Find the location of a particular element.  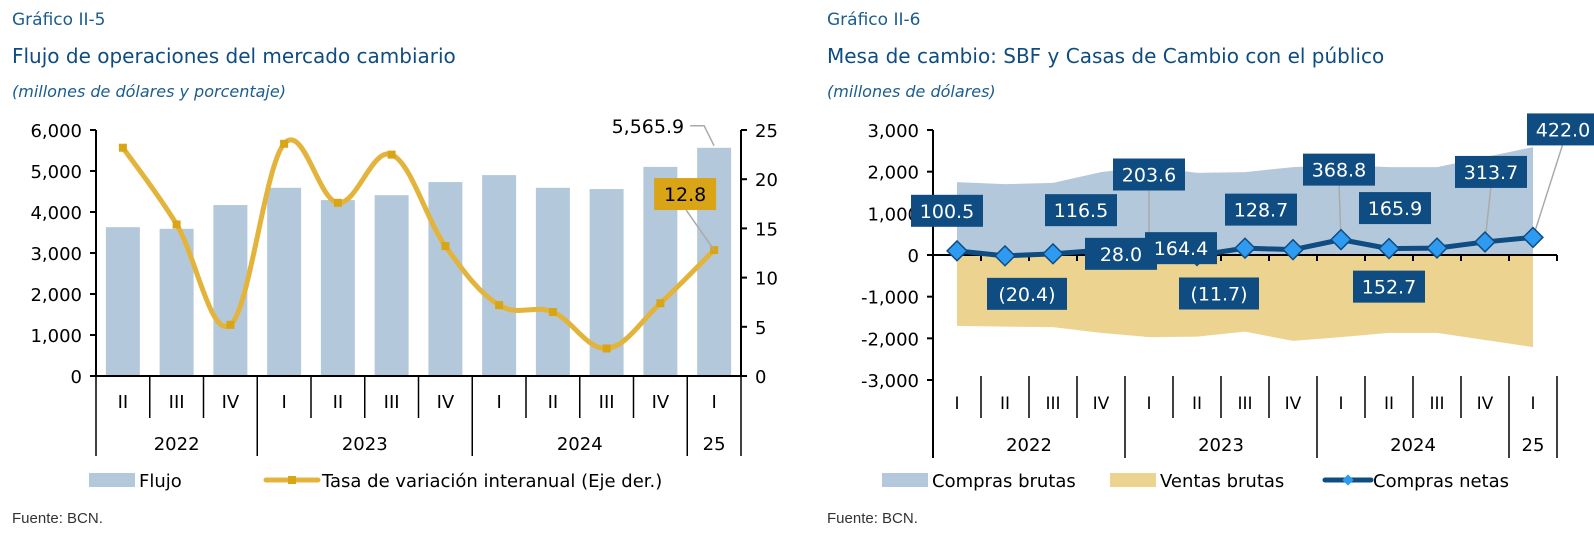

data-label-compras-netas: 128.7 is located at coordinates (1261, 211).